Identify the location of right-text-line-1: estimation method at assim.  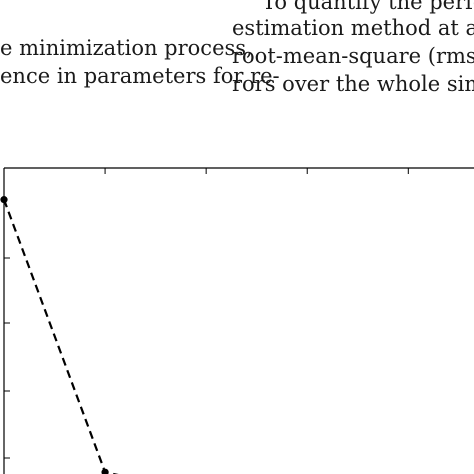
(353, 28).